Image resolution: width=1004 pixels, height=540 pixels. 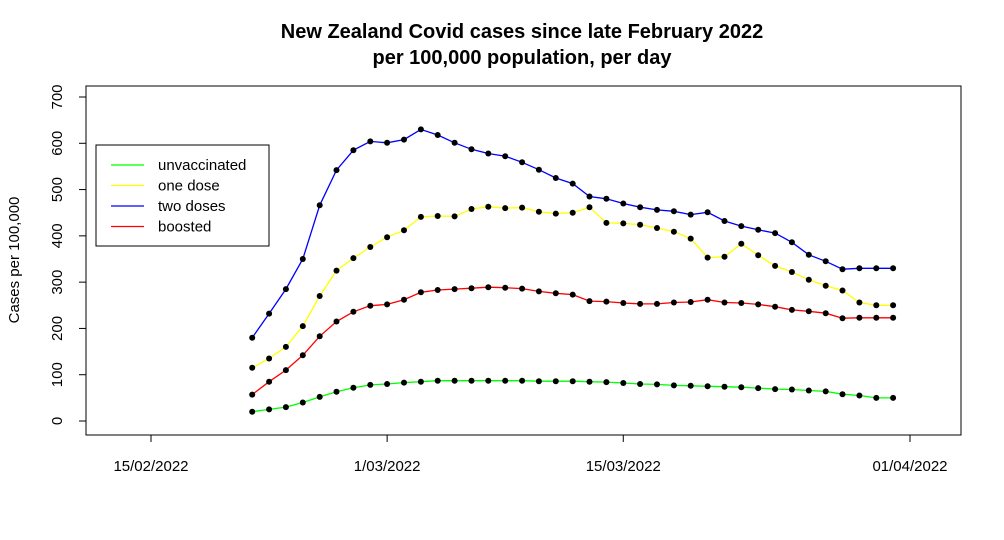 What do you see at coordinates (57, 189) in the screenshot?
I see `y-tick-label: 500` at bounding box center [57, 189].